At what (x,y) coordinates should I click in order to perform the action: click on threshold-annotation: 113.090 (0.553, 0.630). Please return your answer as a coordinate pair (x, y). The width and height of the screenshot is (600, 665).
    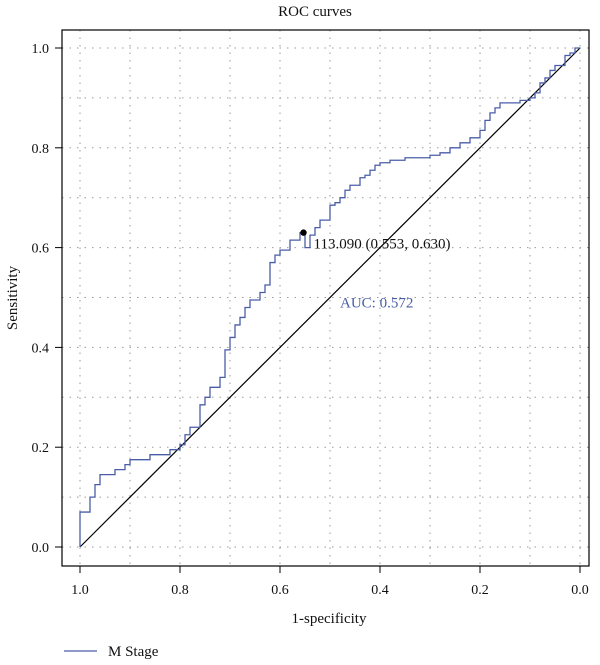
    Looking at the image, I should click on (382, 245).